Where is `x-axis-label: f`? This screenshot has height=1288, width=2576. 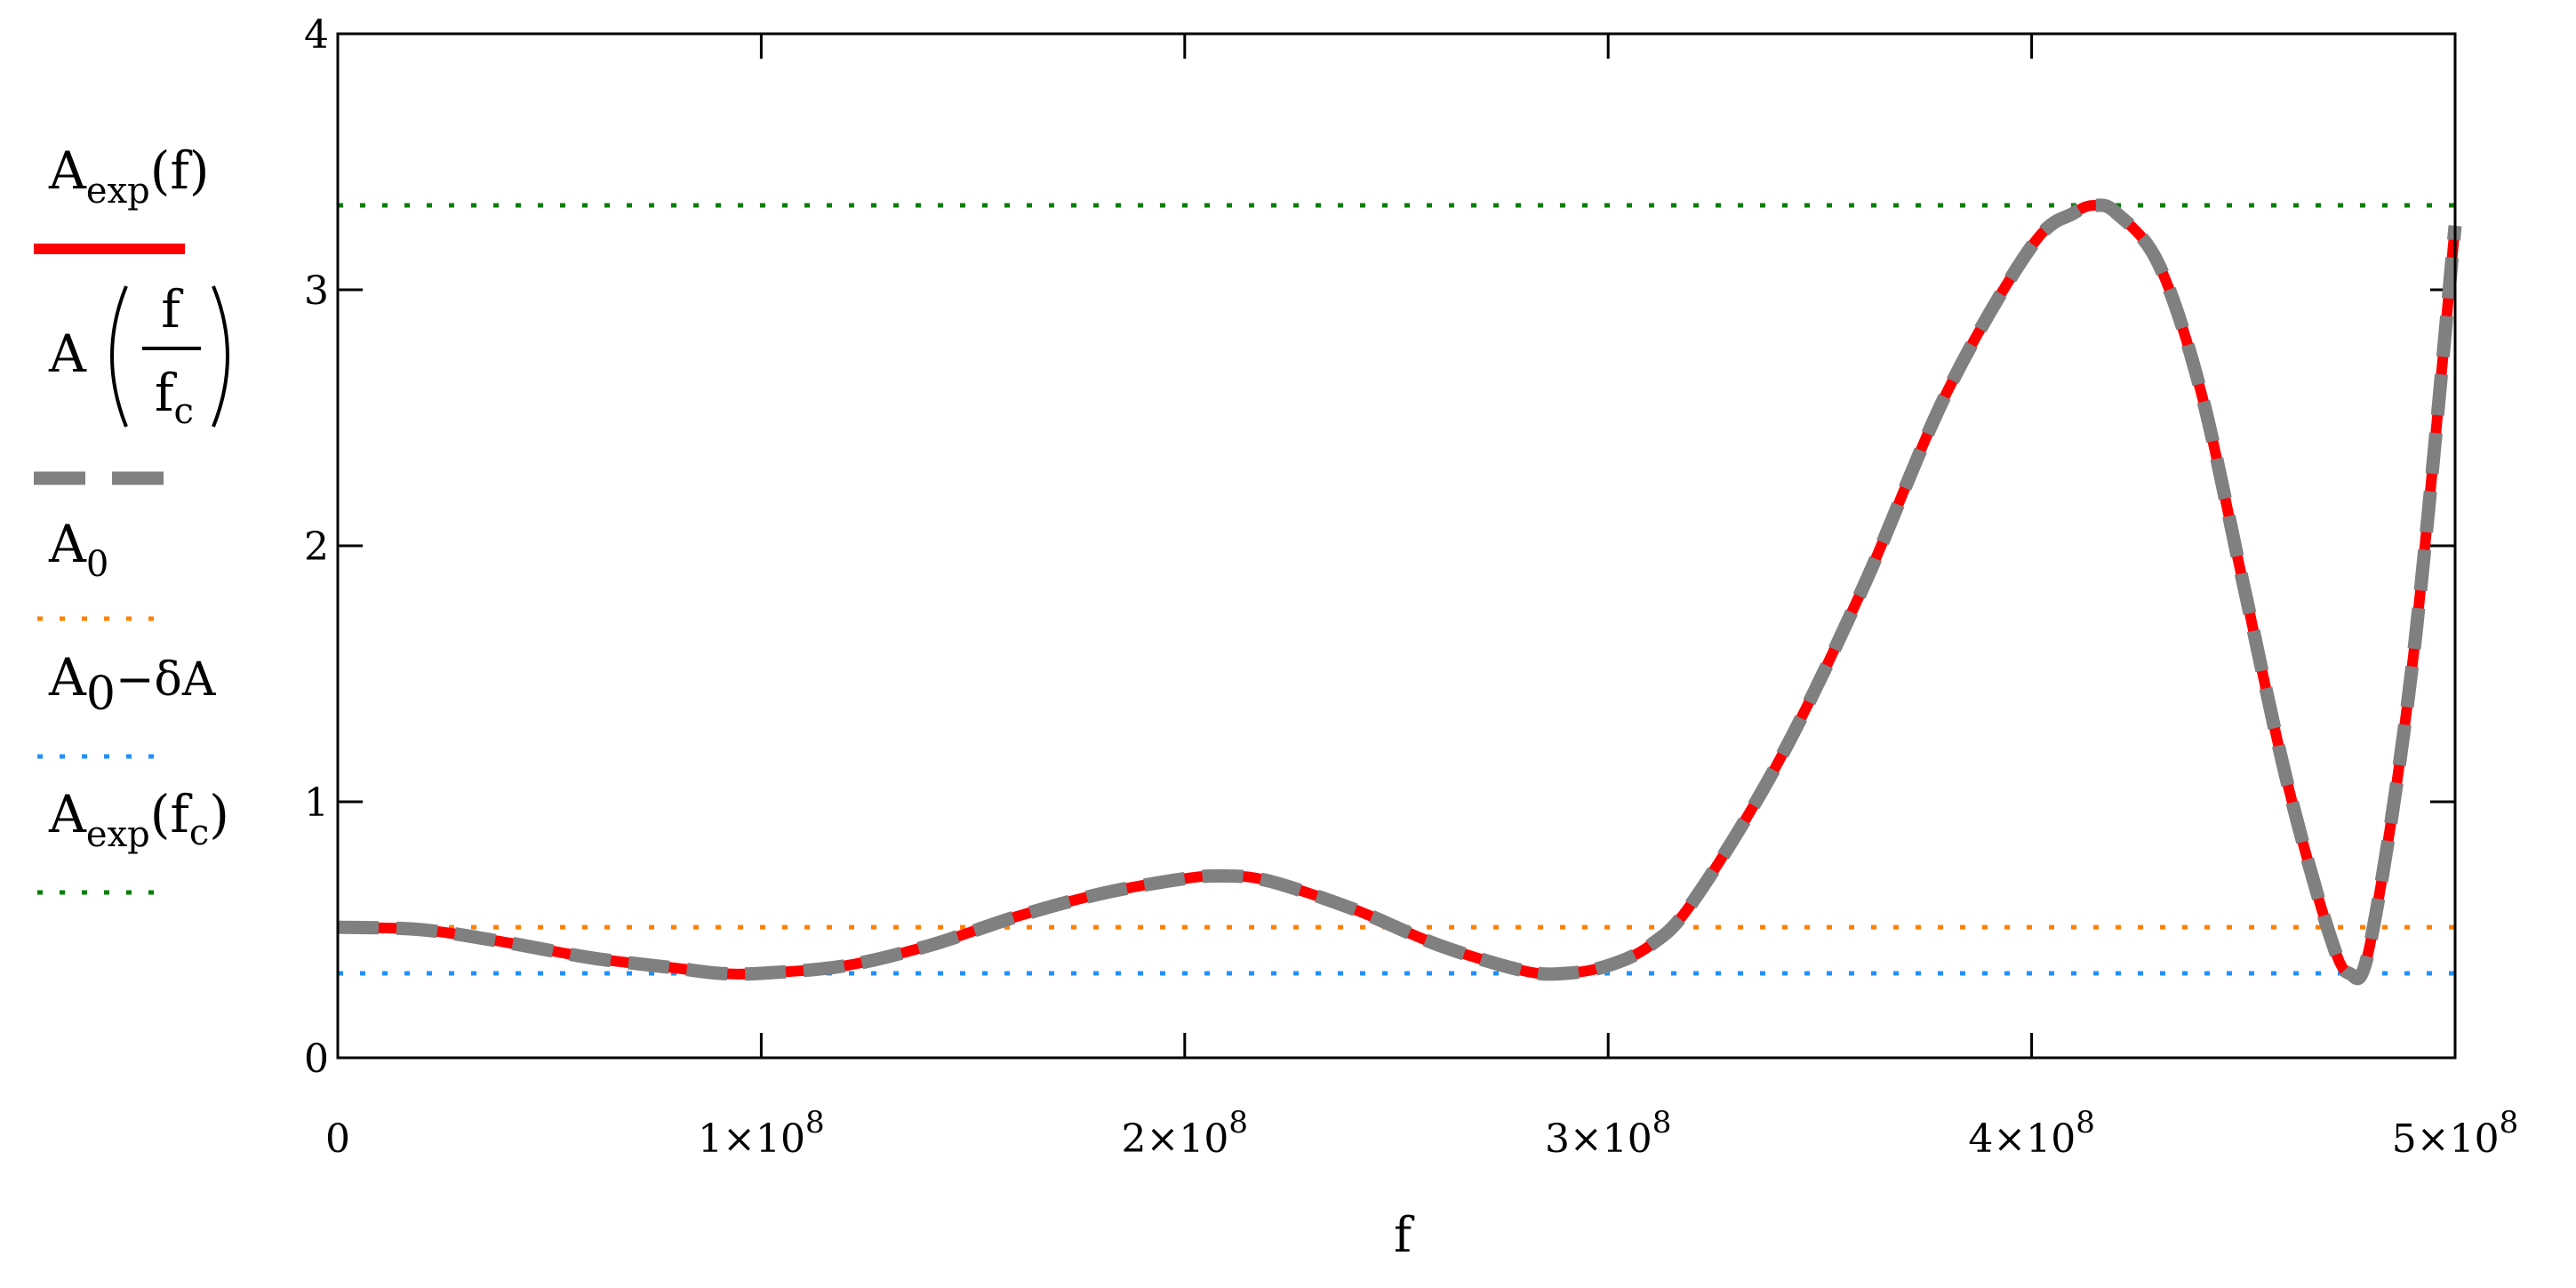 x-axis-label: f is located at coordinates (1404, 1235).